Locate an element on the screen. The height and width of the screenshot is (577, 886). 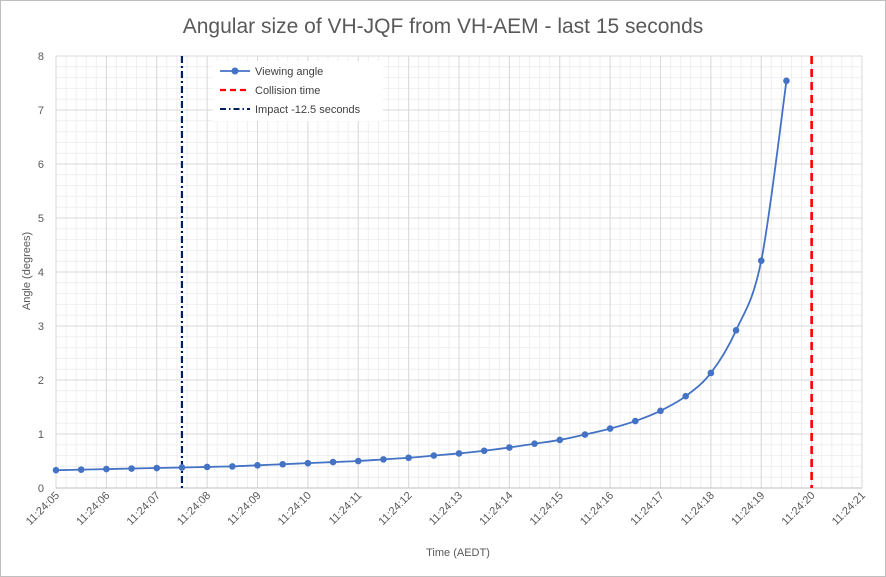
x-tick-label: 11:24:11 is located at coordinates (346, 509).